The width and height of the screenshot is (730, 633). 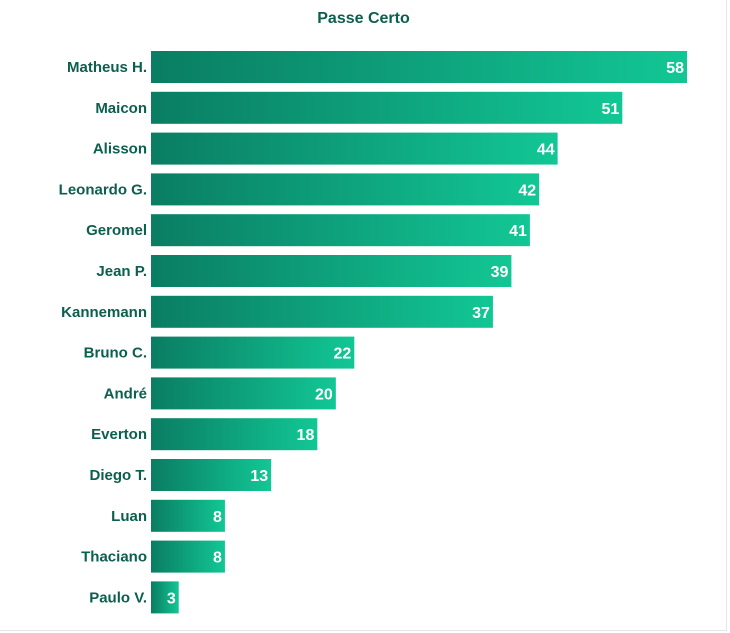 I want to click on category-label: Luan, so click(x=129, y=516).